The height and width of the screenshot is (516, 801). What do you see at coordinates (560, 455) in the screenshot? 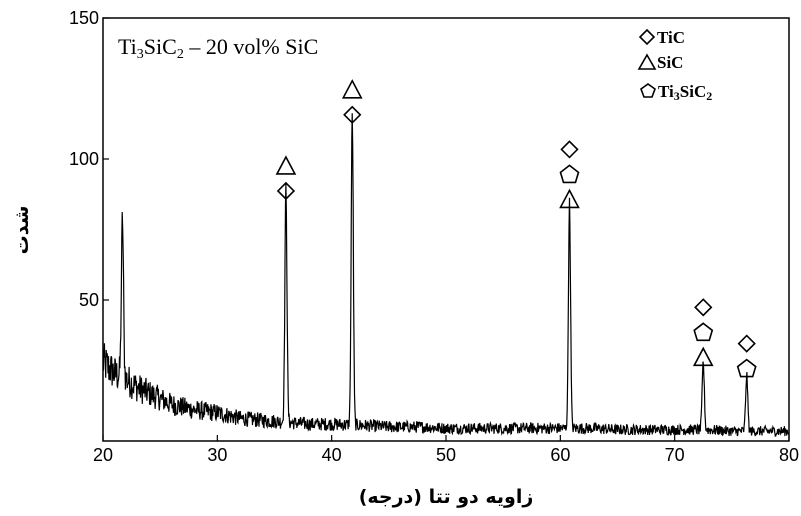
I see `x-tick-label: 60` at bounding box center [560, 455].